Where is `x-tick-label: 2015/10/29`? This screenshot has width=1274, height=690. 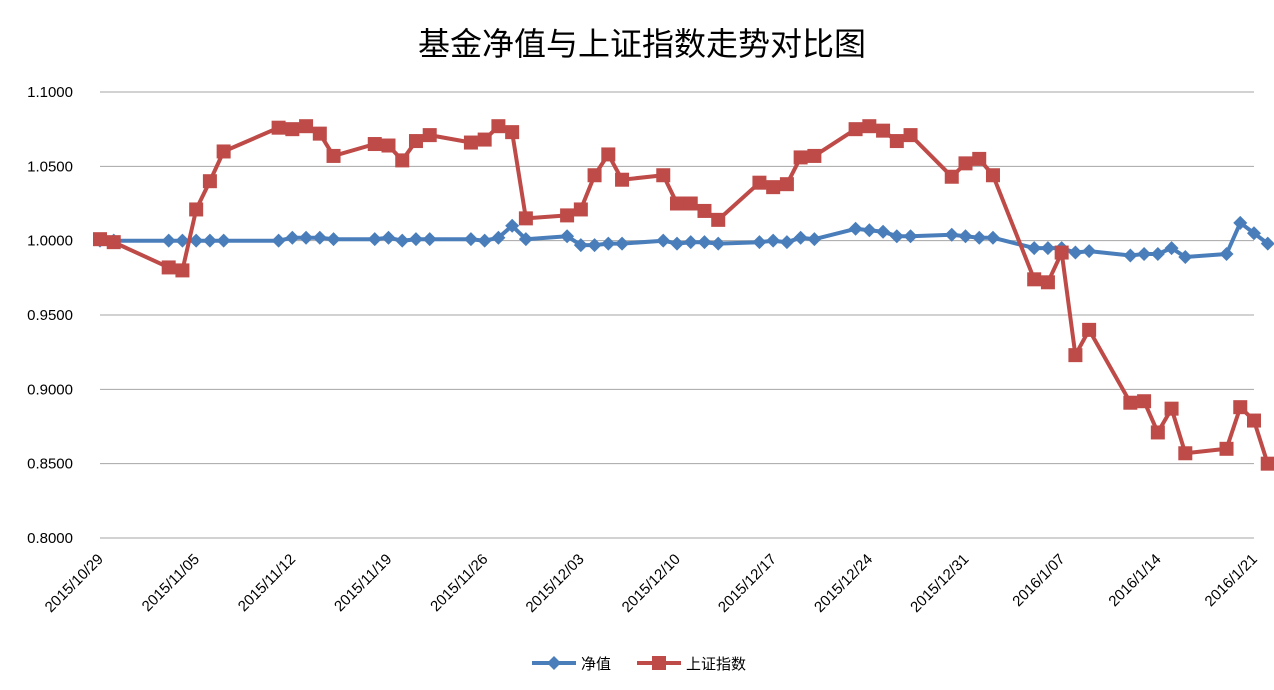 x-tick-label: 2015/10/29 is located at coordinates (74, 583).